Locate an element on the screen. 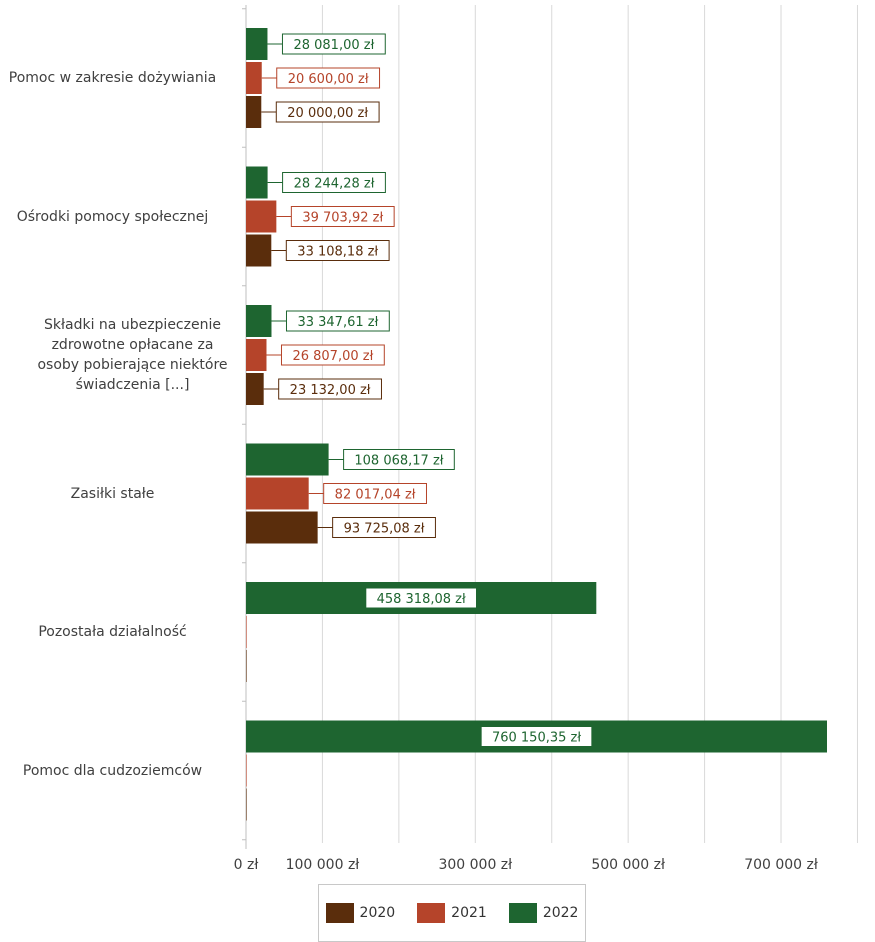 This screenshot has height=942, width=875. legend: 2020 2021 2022 is located at coordinates (452, 913).